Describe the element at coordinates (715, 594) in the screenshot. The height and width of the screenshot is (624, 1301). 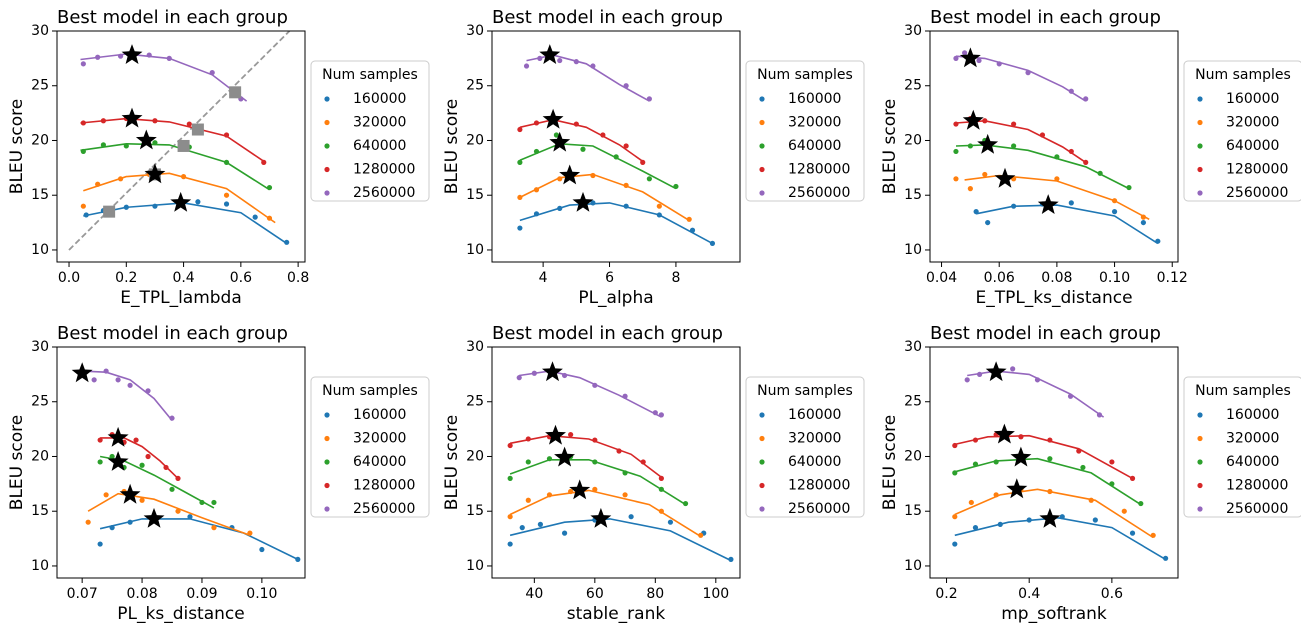
I see `x-tick-label: 100` at that location.